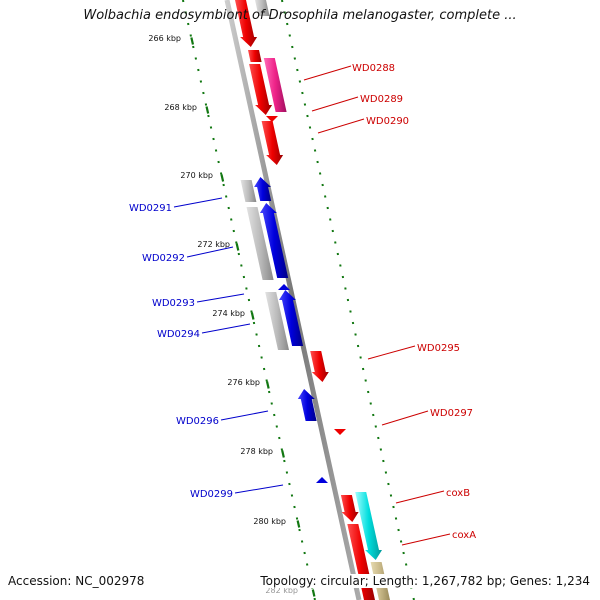 The image size is (600, 600). Describe the element at coordinates (246, 23) in the screenshot. I see `feature-red-top` at that location.